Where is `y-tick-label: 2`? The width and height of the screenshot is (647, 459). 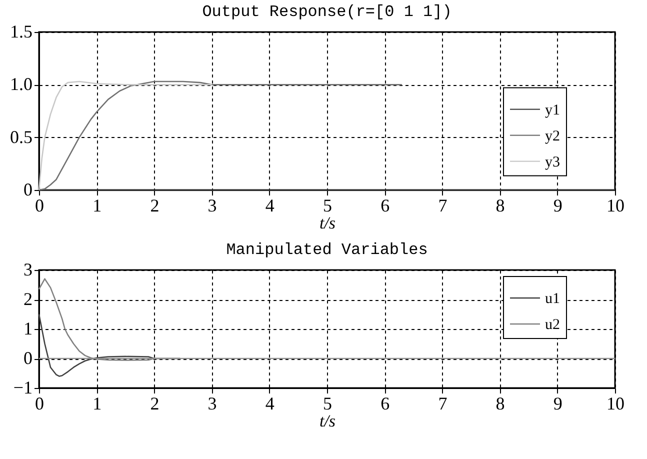
y-tick-label: 2 is located at coordinates (28, 299).